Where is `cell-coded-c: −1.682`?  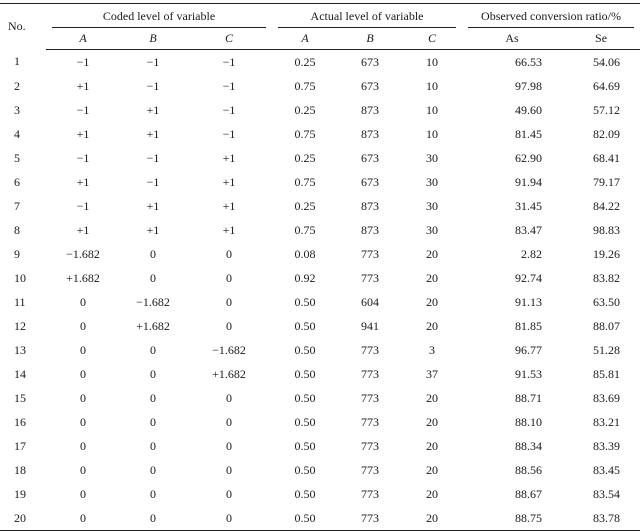 cell-coded-c: −1.682 is located at coordinates (229, 349).